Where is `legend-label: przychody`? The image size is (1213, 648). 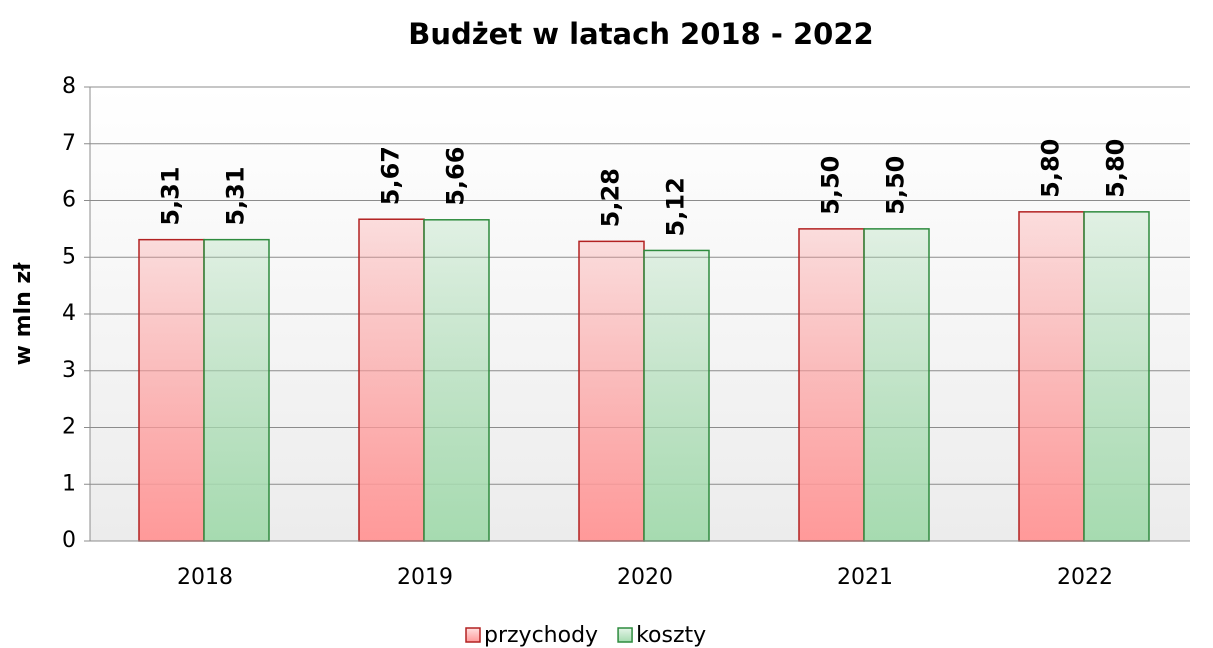 legend-label: przychody is located at coordinates (541, 635).